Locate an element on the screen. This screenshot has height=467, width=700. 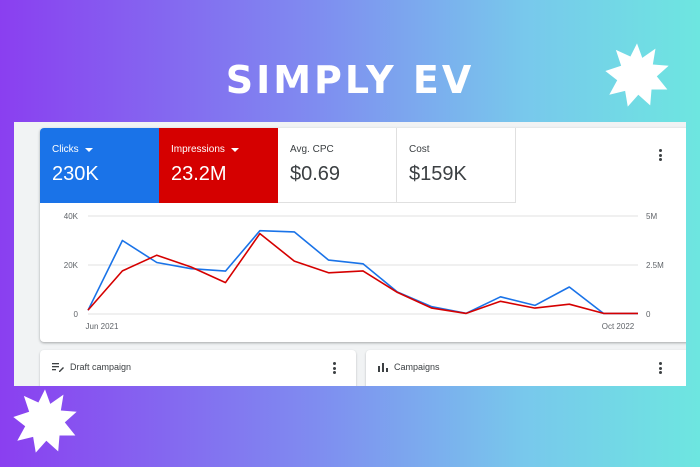
left-axis-tick-label: 20K is located at coordinates (71, 265).